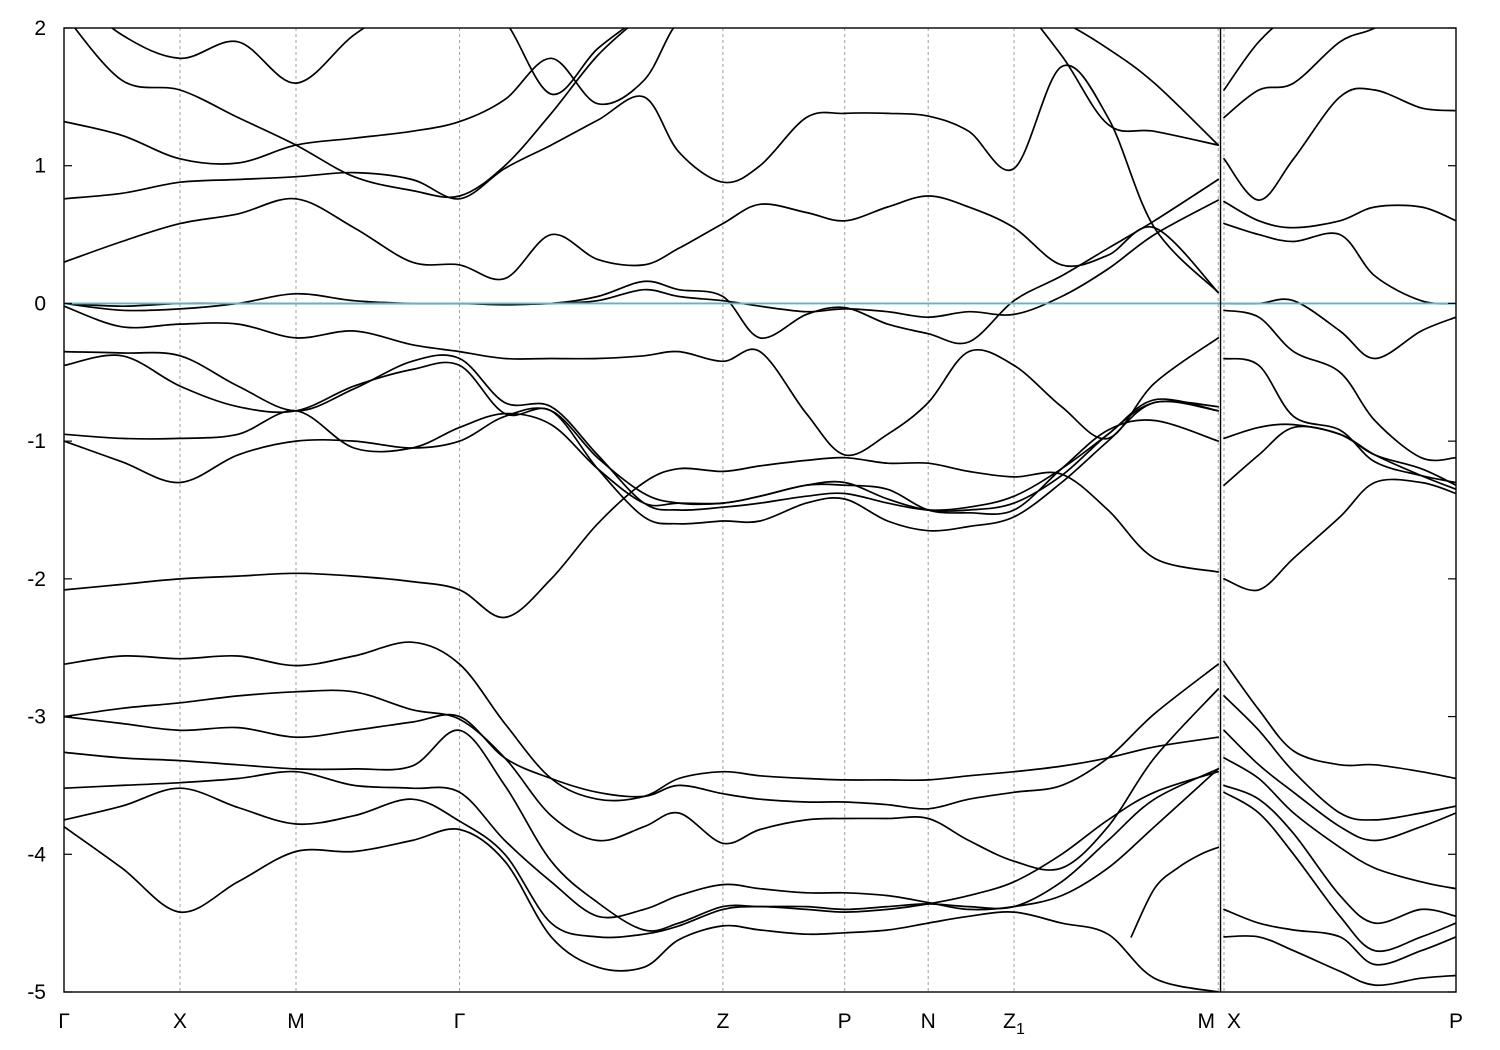 The height and width of the screenshot is (1050, 1500). What do you see at coordinates (36, 717) in the screenshot?
I see `y-tick-label: -3` at bounding box center [36, 717].